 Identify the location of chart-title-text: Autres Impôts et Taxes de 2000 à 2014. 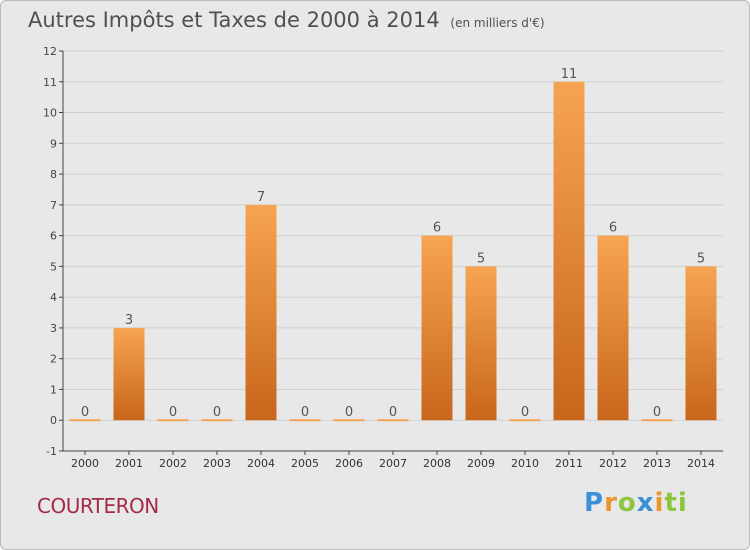
(234, 20).